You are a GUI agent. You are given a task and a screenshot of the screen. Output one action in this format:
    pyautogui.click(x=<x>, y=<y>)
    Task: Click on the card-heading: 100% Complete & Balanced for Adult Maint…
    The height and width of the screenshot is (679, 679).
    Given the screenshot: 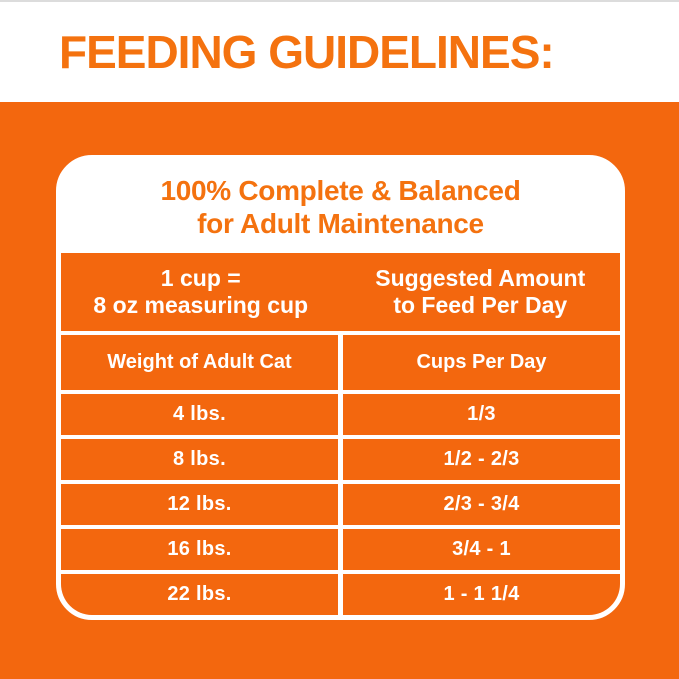 What is the action you would take?
    pyautogui.click(x=340, y=206)
    